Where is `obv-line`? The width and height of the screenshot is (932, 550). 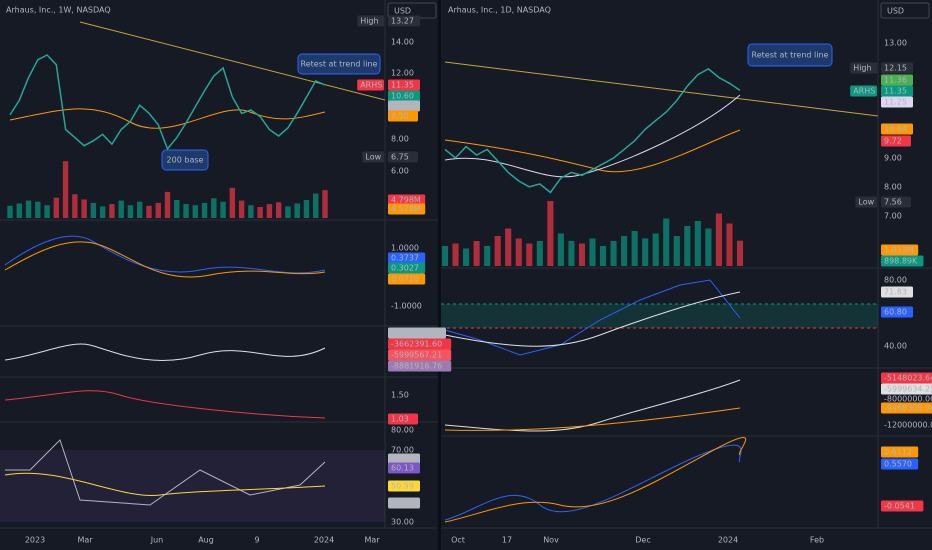
obv-line is located at coordinates (165, 352).